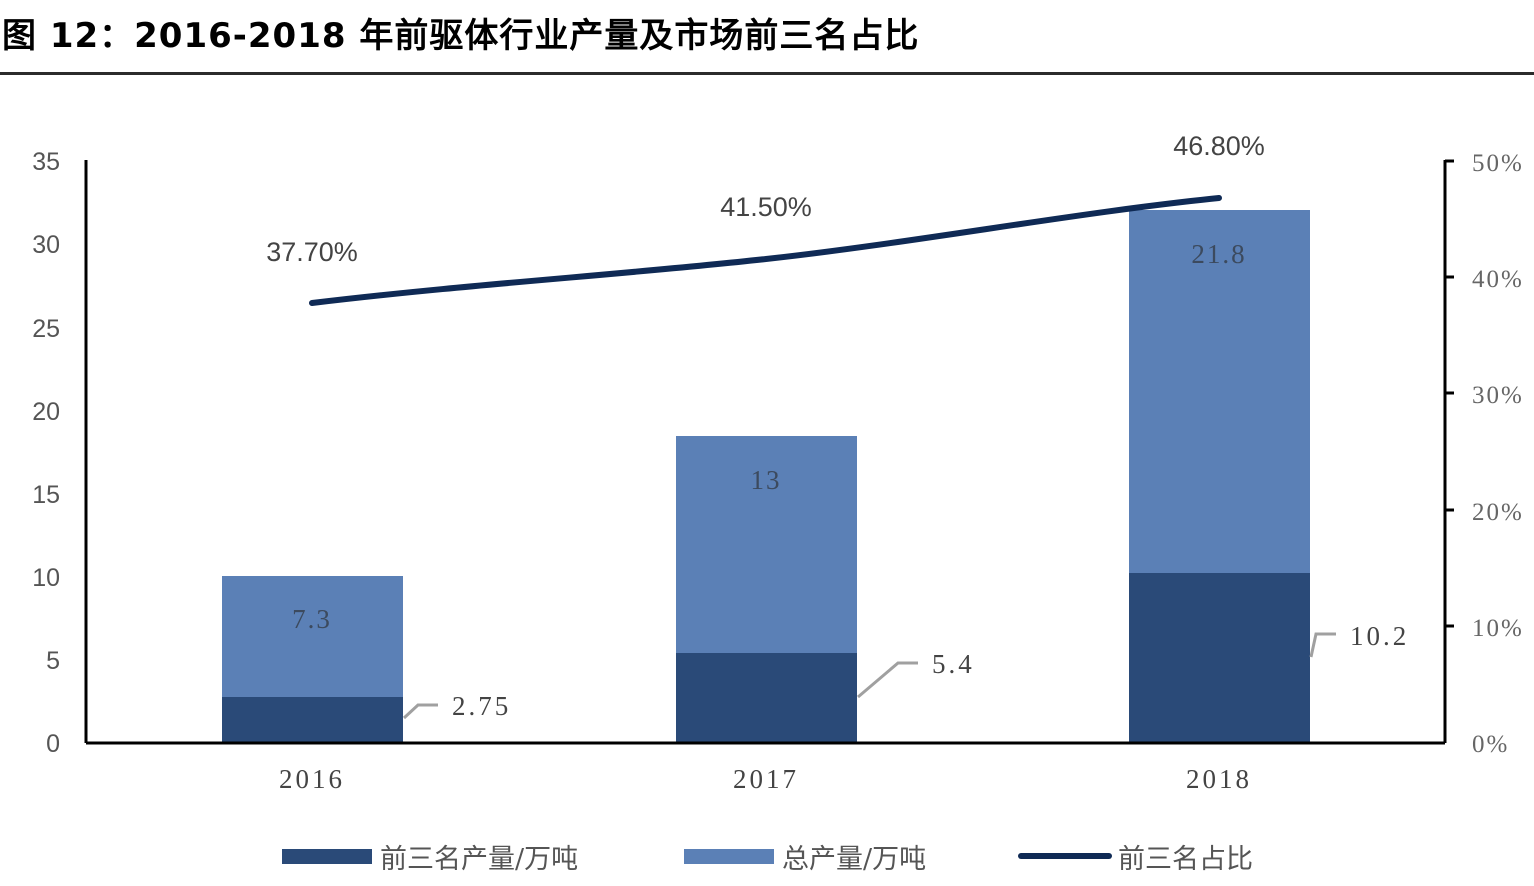  Describe the element at coordinates (766, 207) in the screenshot. I see `share-label-2017: 41.50%` at that location.